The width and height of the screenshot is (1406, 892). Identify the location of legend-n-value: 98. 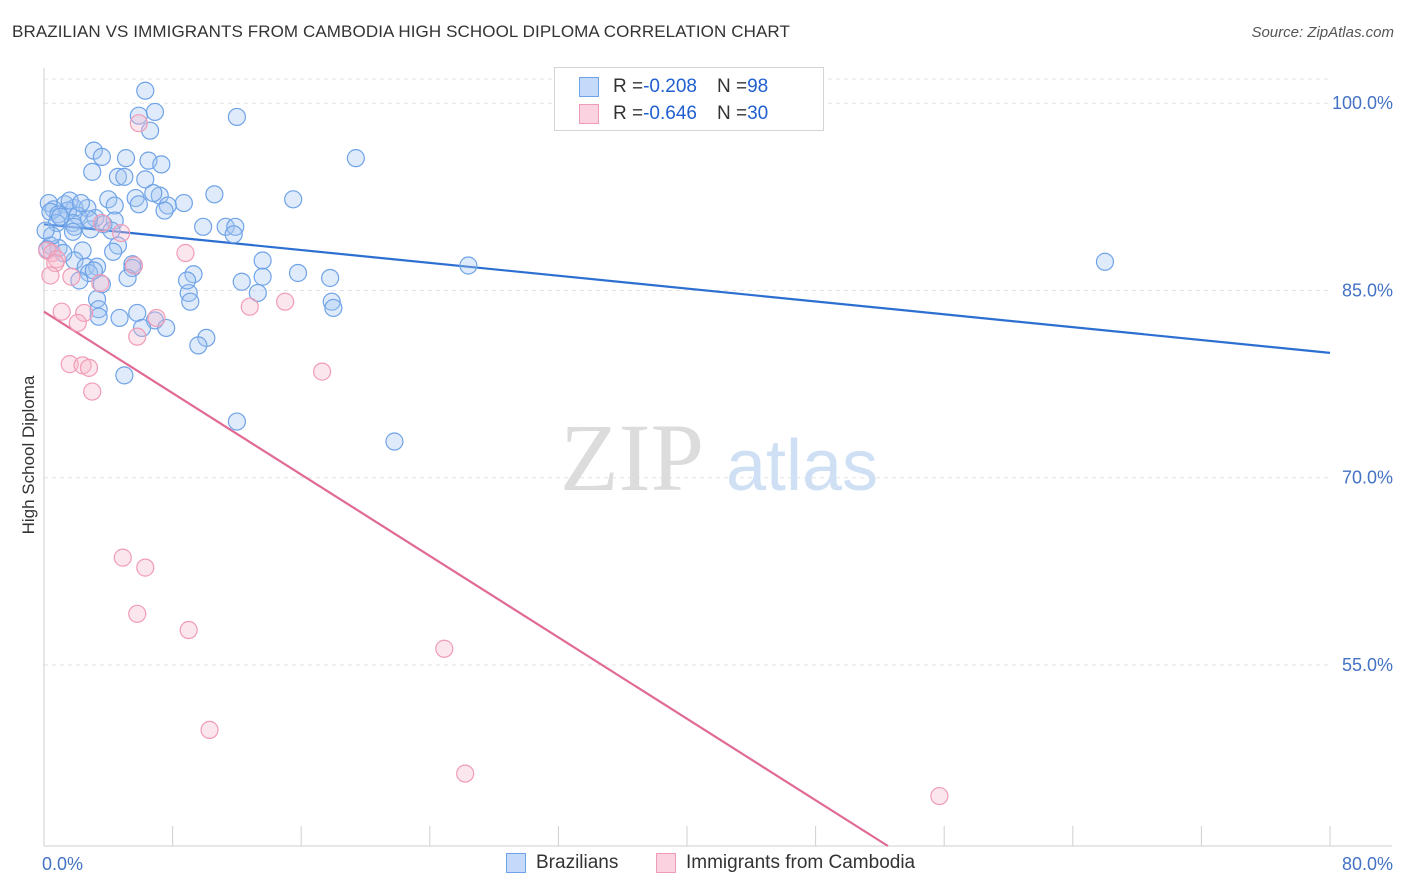
(758, 86).